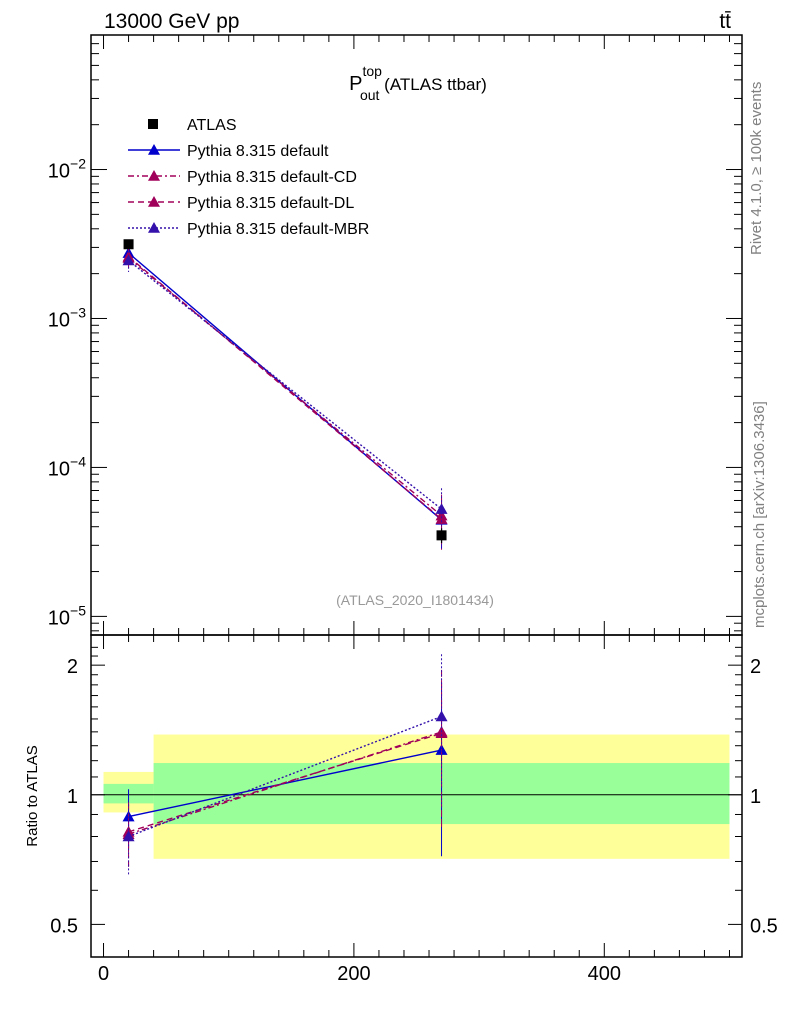 This screenshot has width=786, height=1024. What do you see at coordinates (373, 71) in the screenshot?
I see `title-superscript: top` at bounding box center [373, 71].